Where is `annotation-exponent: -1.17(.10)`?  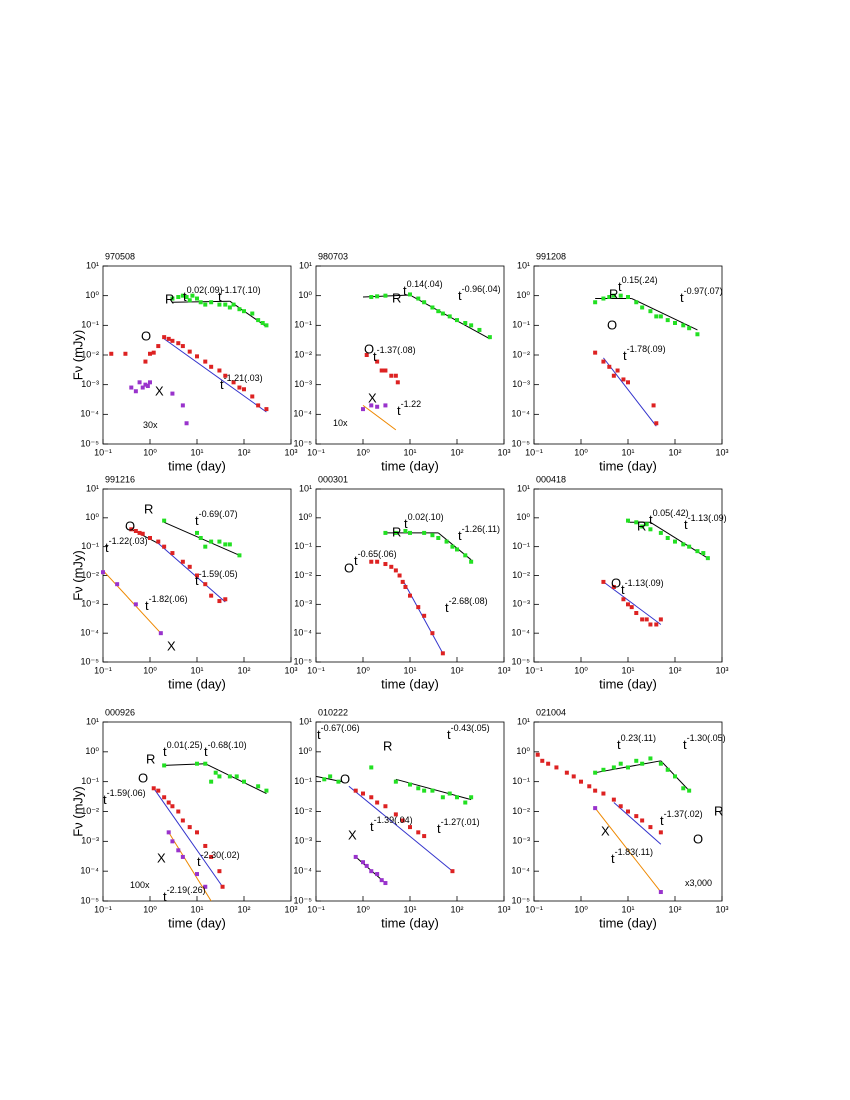
annotation-exponent: -1.17(.10) is located at coordinates (241, 290).